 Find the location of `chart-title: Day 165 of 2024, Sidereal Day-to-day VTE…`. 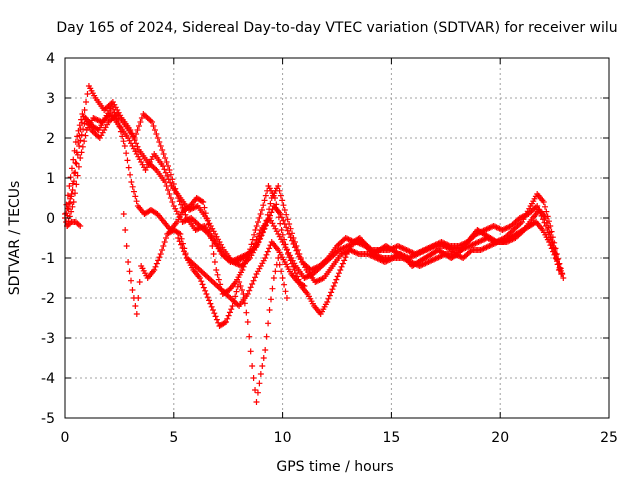

chart-title: Day 165 of 2024, Sidereal Day-to-day VTE… is located at coordinates (336, 28).